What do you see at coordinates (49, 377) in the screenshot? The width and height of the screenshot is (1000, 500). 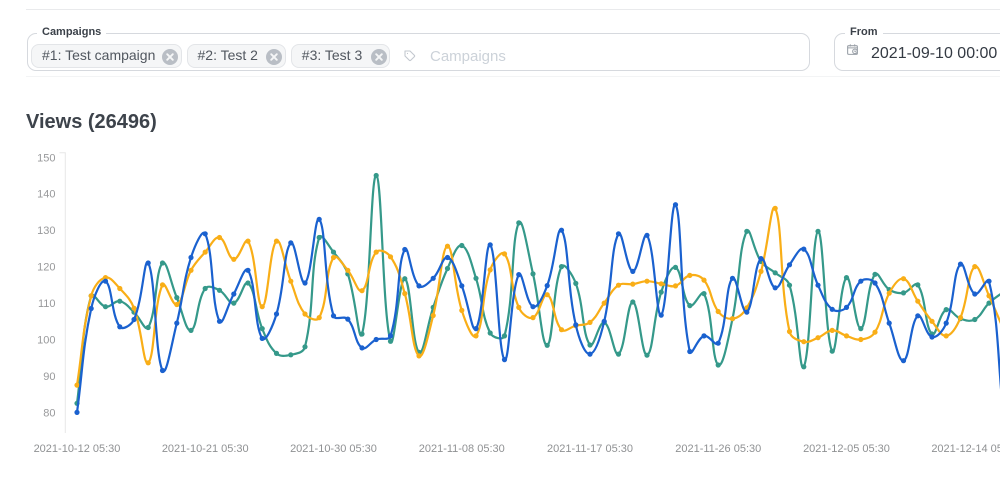 I see `svg-text: 90` at bounding box center [49, 377].